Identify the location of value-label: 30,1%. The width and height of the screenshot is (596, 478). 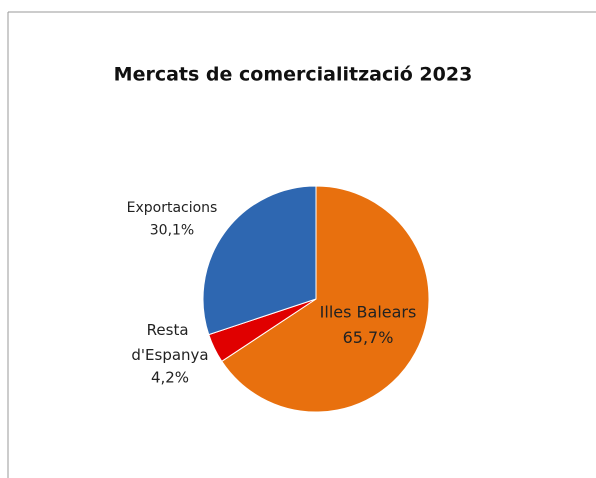
(172, 230).